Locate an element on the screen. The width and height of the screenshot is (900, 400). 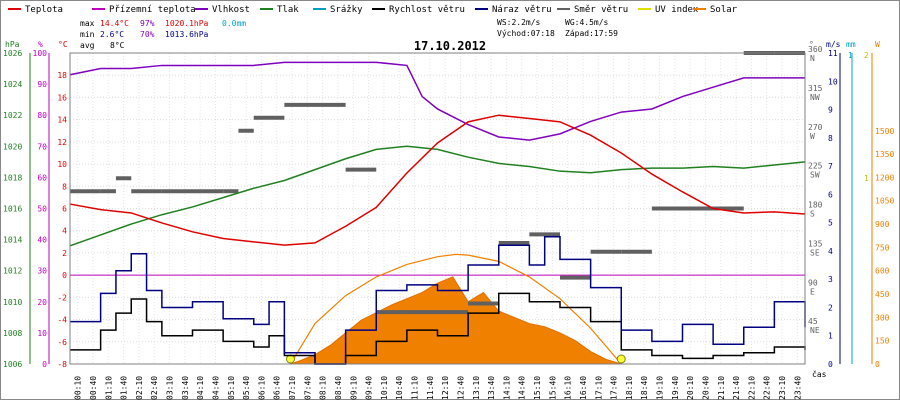
tick-time: 16:40 is located at coordinates (583, 388).